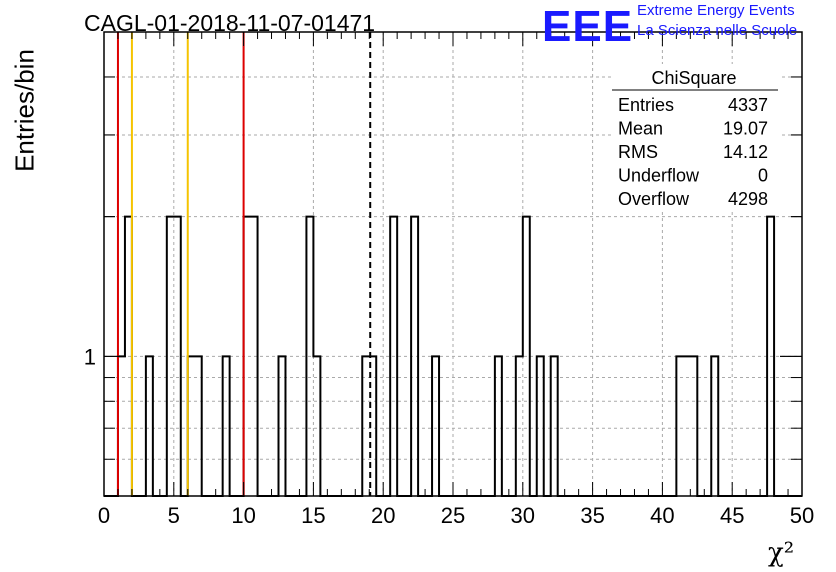 Image resolution: width=836 pixels, height=572 pixels. Describe the element at coordinates (313, 515) in the screenshot. I see `x-tick-label: 15` at that location.